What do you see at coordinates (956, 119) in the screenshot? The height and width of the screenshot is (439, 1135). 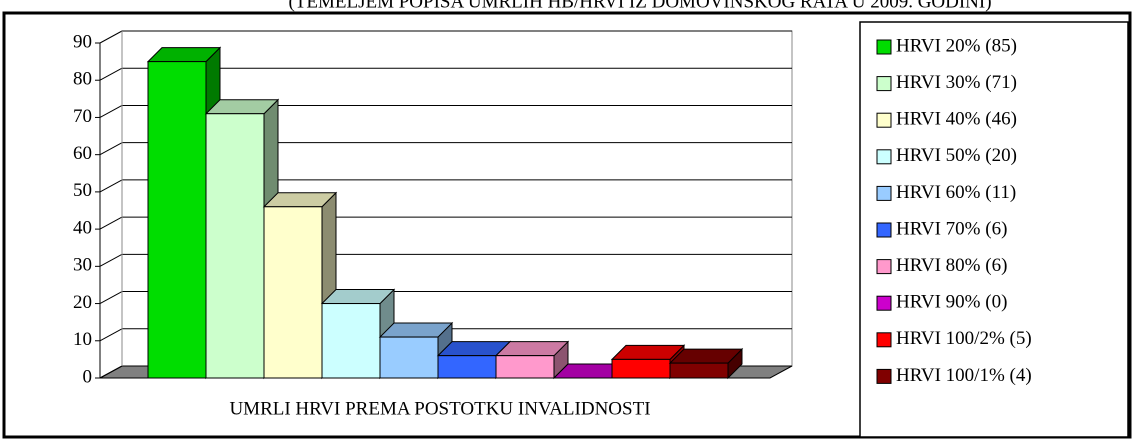 I see `legend-label: HRVI 40% (46)` at bounding box center [956, 119].